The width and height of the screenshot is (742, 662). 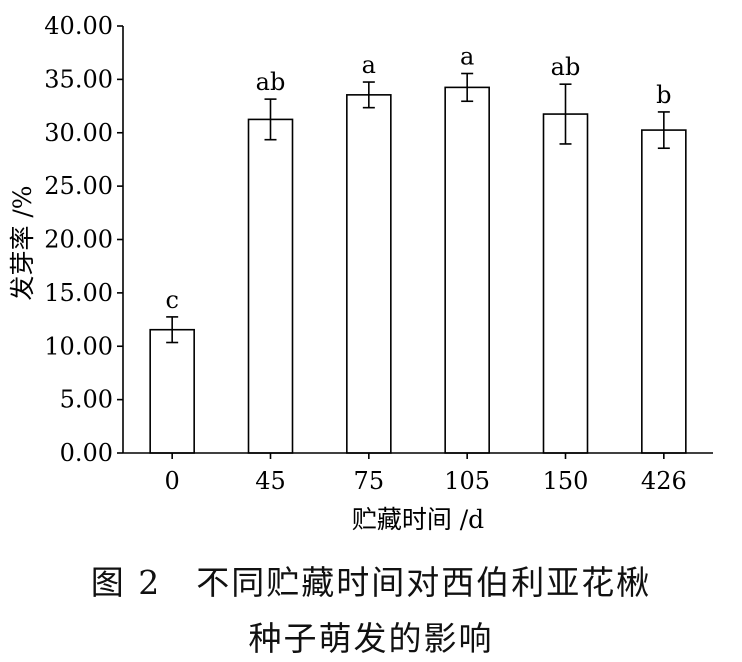 What do you see at coordinates (664, 481) in the screenshot?
I see `x-tick-label: 426` at bounding box center [664, 481].